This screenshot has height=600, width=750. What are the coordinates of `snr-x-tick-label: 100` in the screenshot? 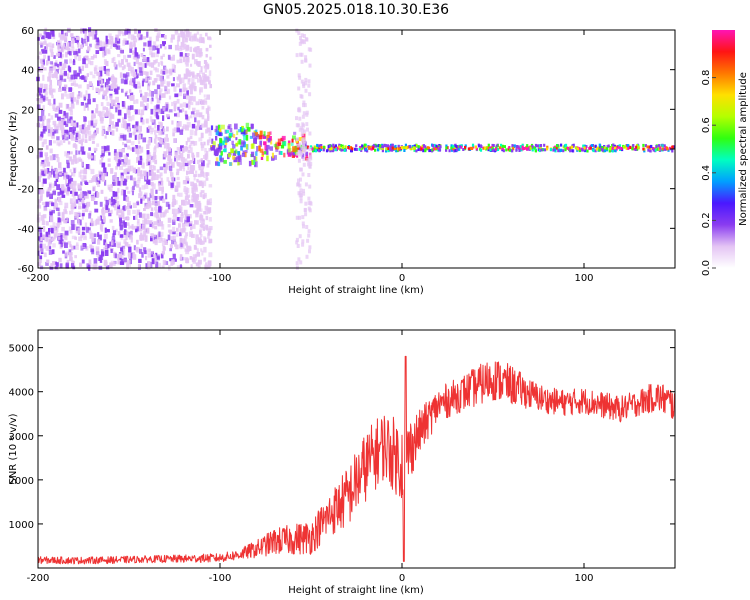 It's located at (583, 578).